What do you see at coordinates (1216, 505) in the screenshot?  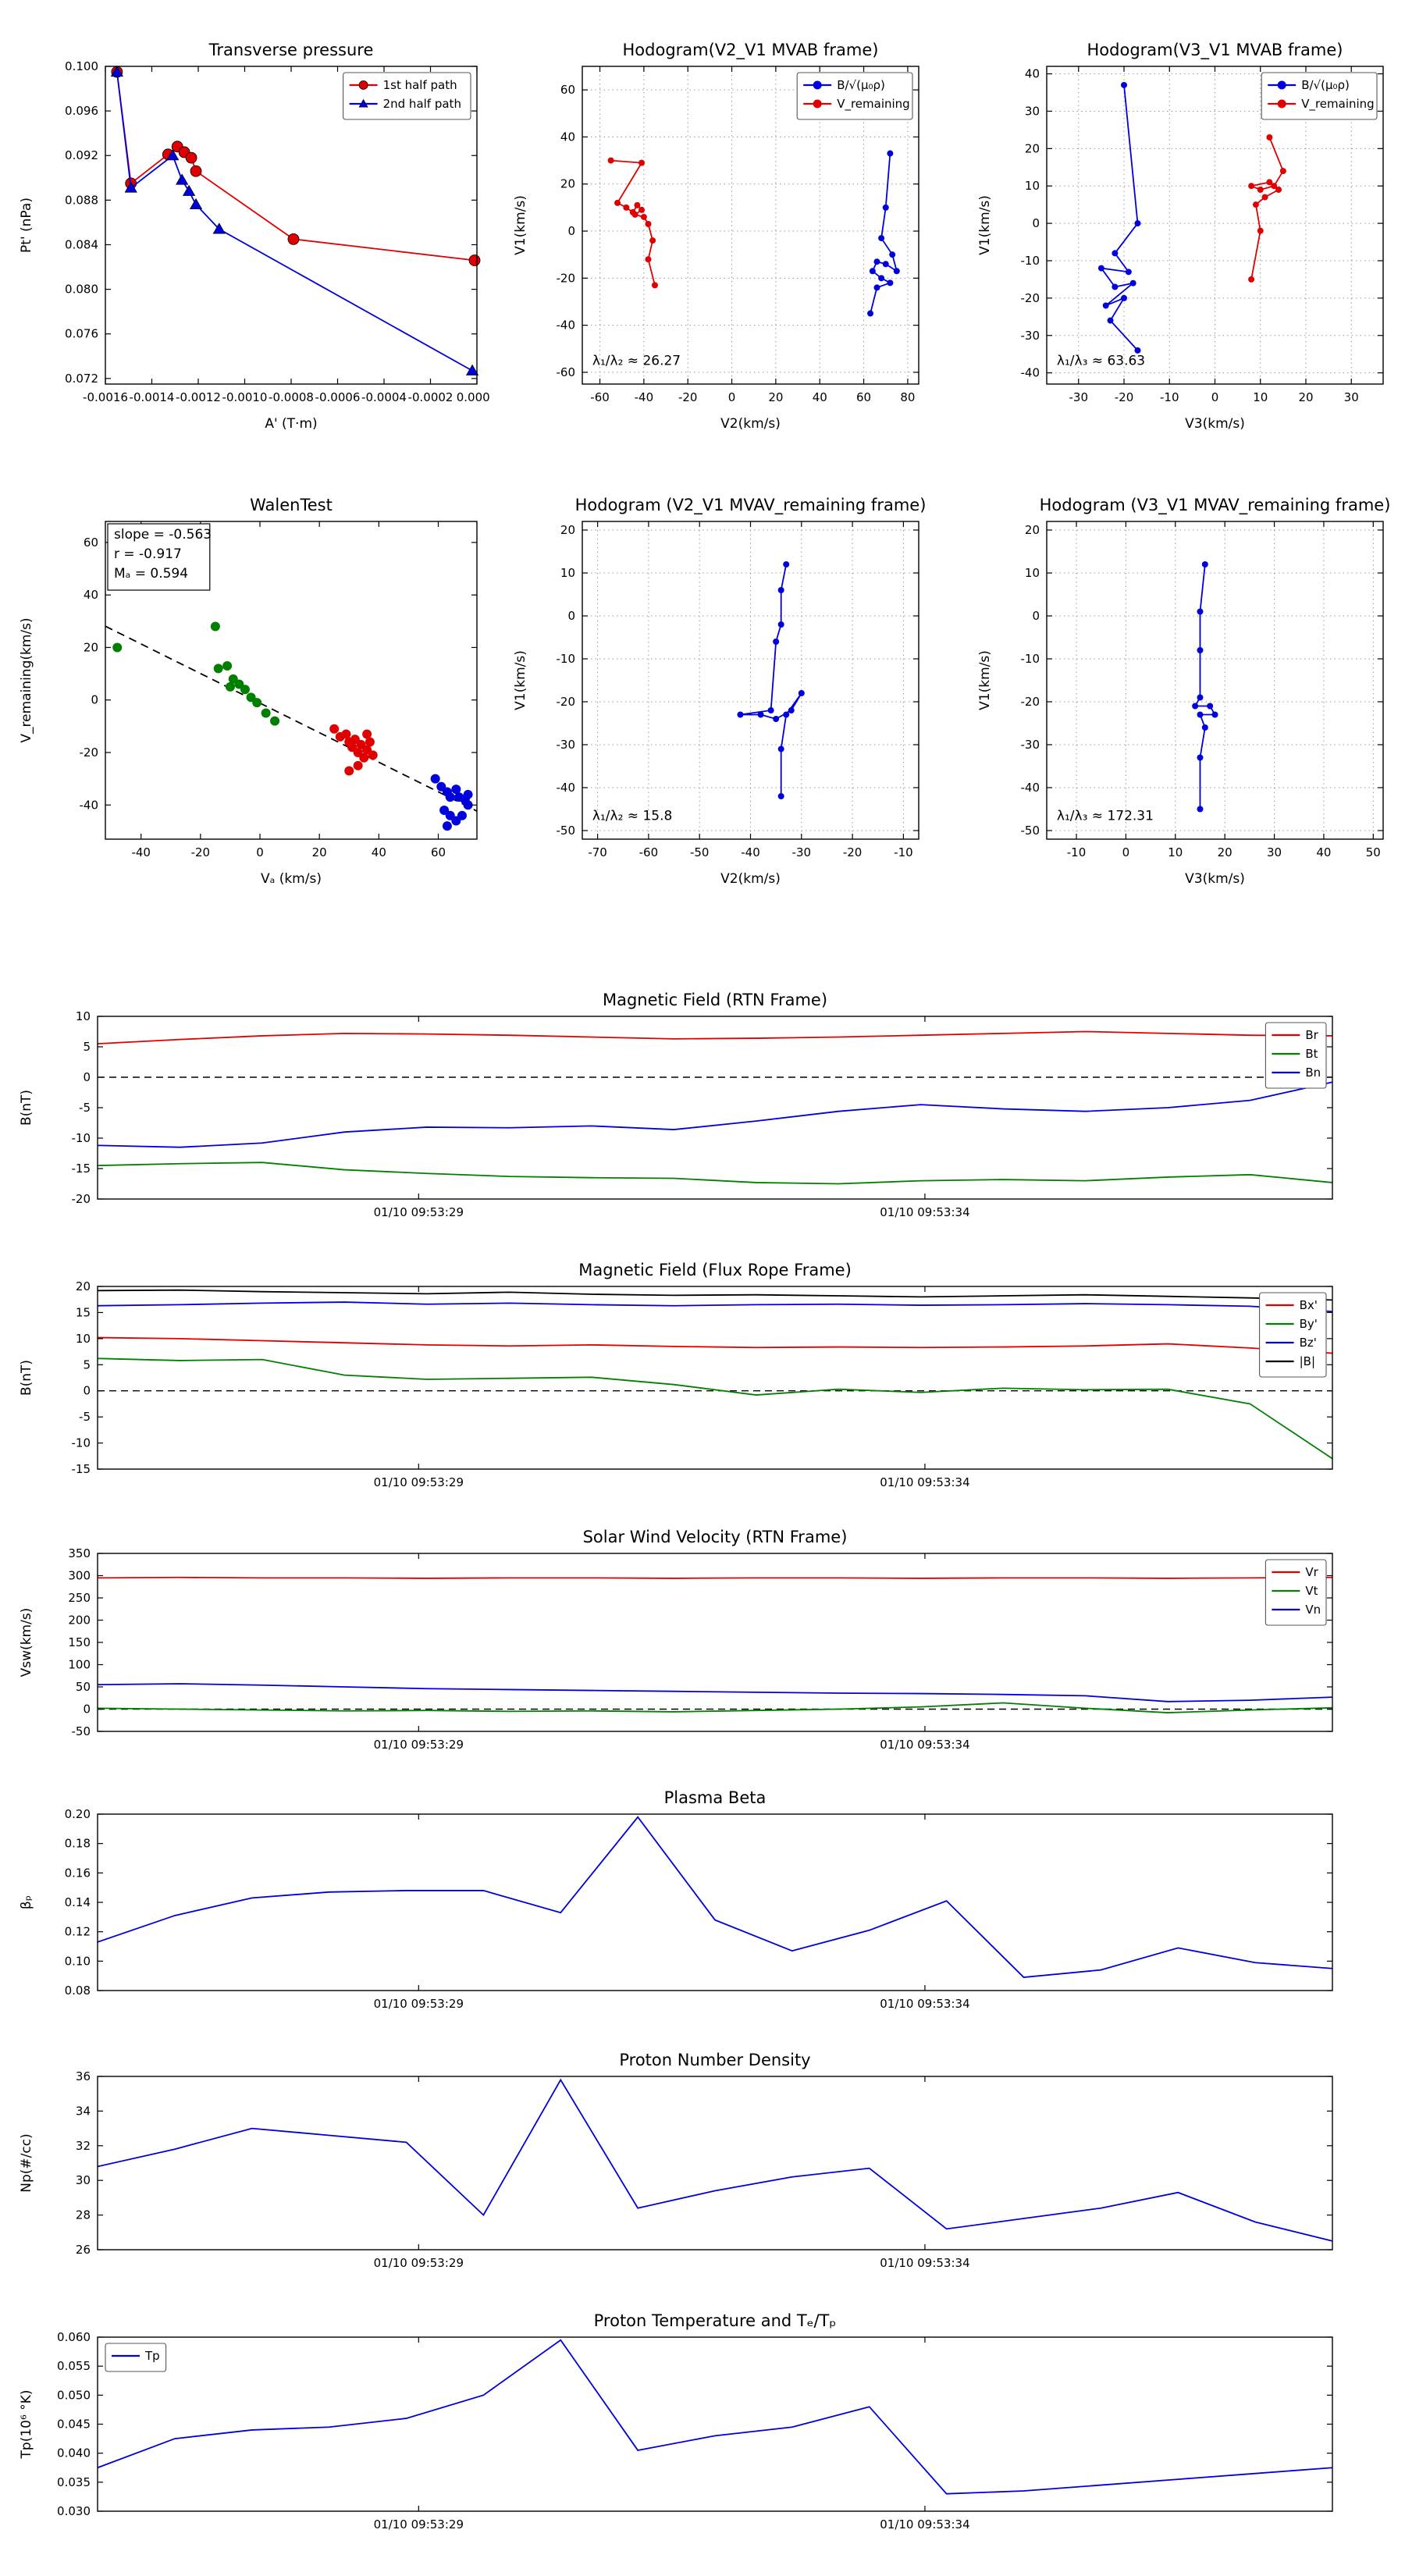 I see `svg-text:Hodogram (V3_V1 MVAV_remaining: Hodogram (V3_V1 MVAV_remaining frame)` at bounding box center [1216, 505].